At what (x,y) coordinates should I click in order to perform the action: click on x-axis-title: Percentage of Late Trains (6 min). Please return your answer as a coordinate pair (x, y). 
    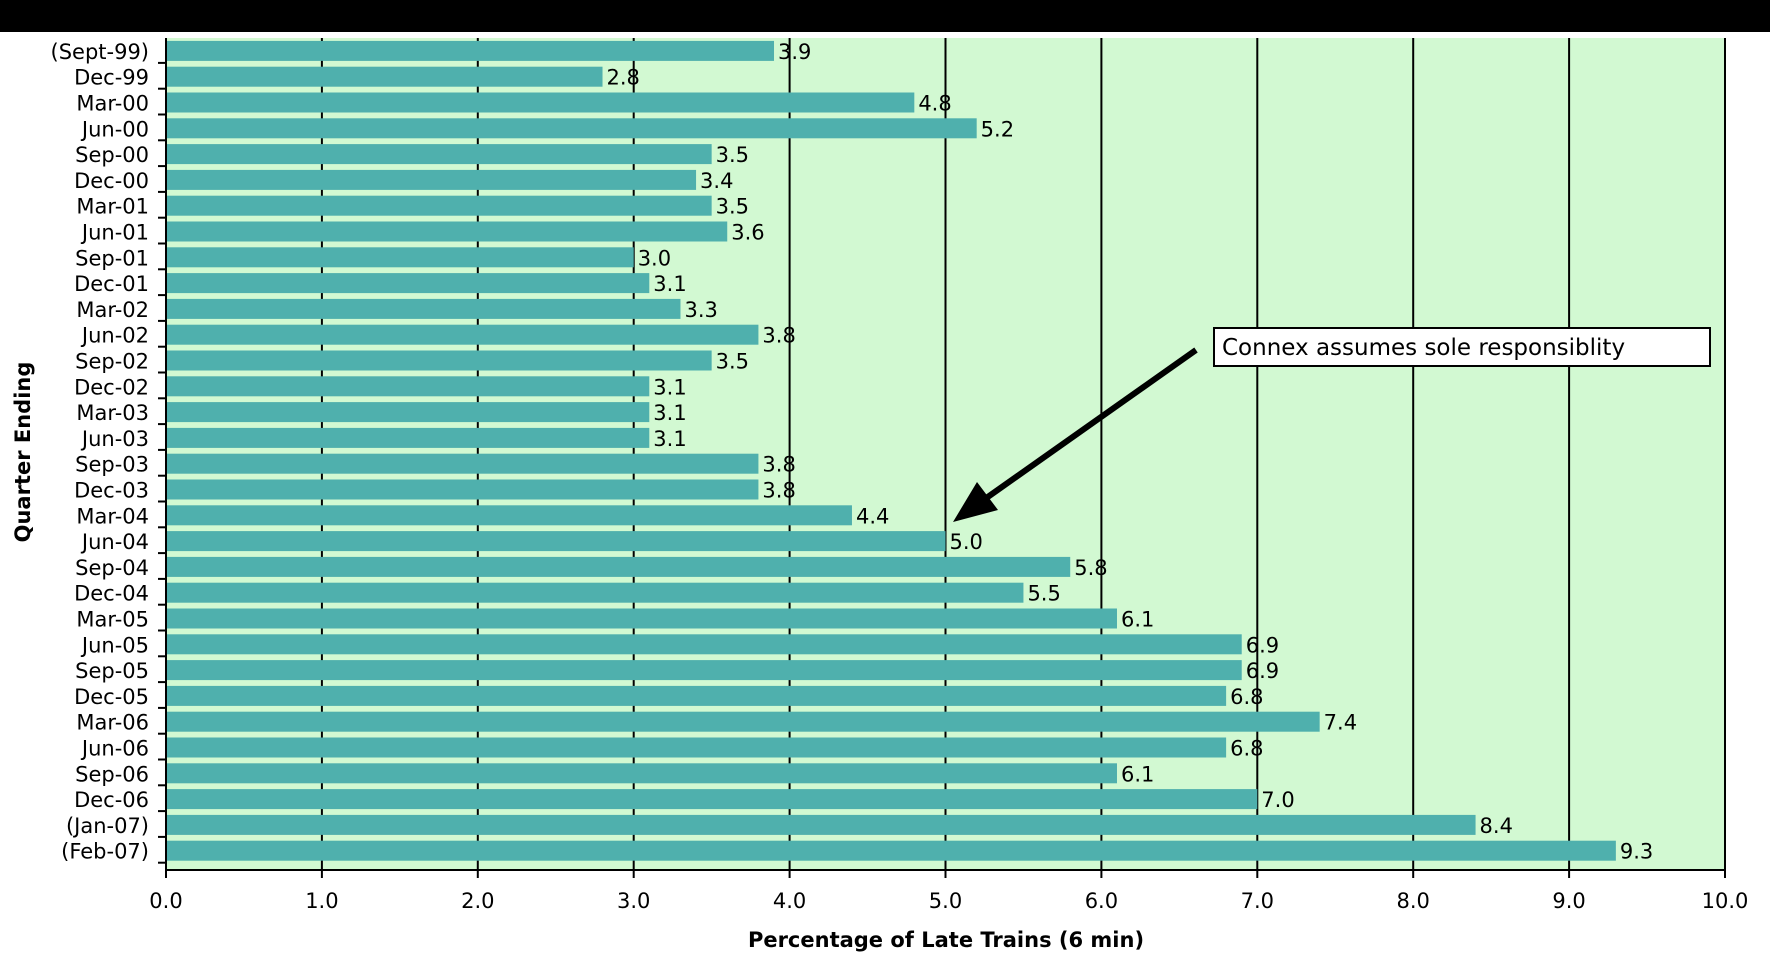
    Looking at the image, I should click on (946, 940).